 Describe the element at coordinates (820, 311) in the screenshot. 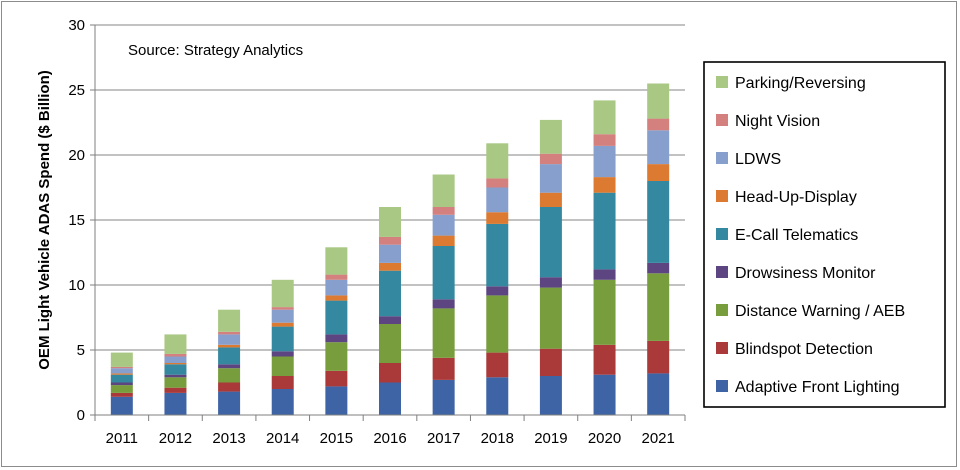

I see `legend-label: Distance Warning / AEB` at that location.